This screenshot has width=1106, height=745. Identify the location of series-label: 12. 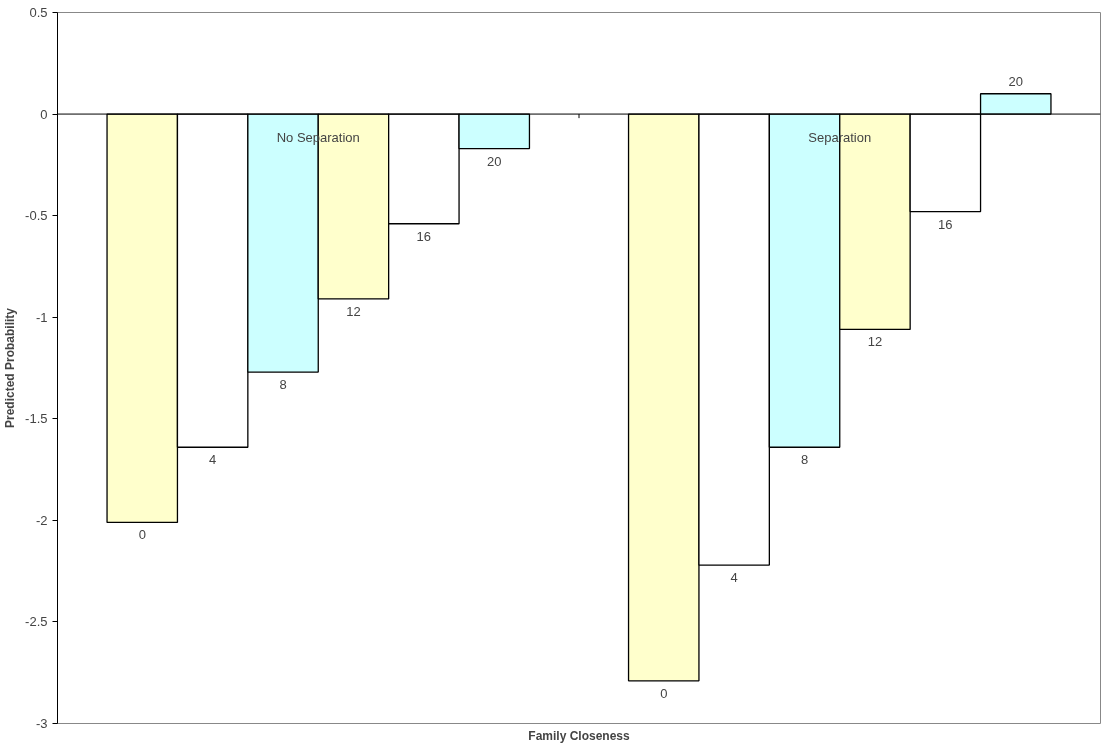
(353, 311).